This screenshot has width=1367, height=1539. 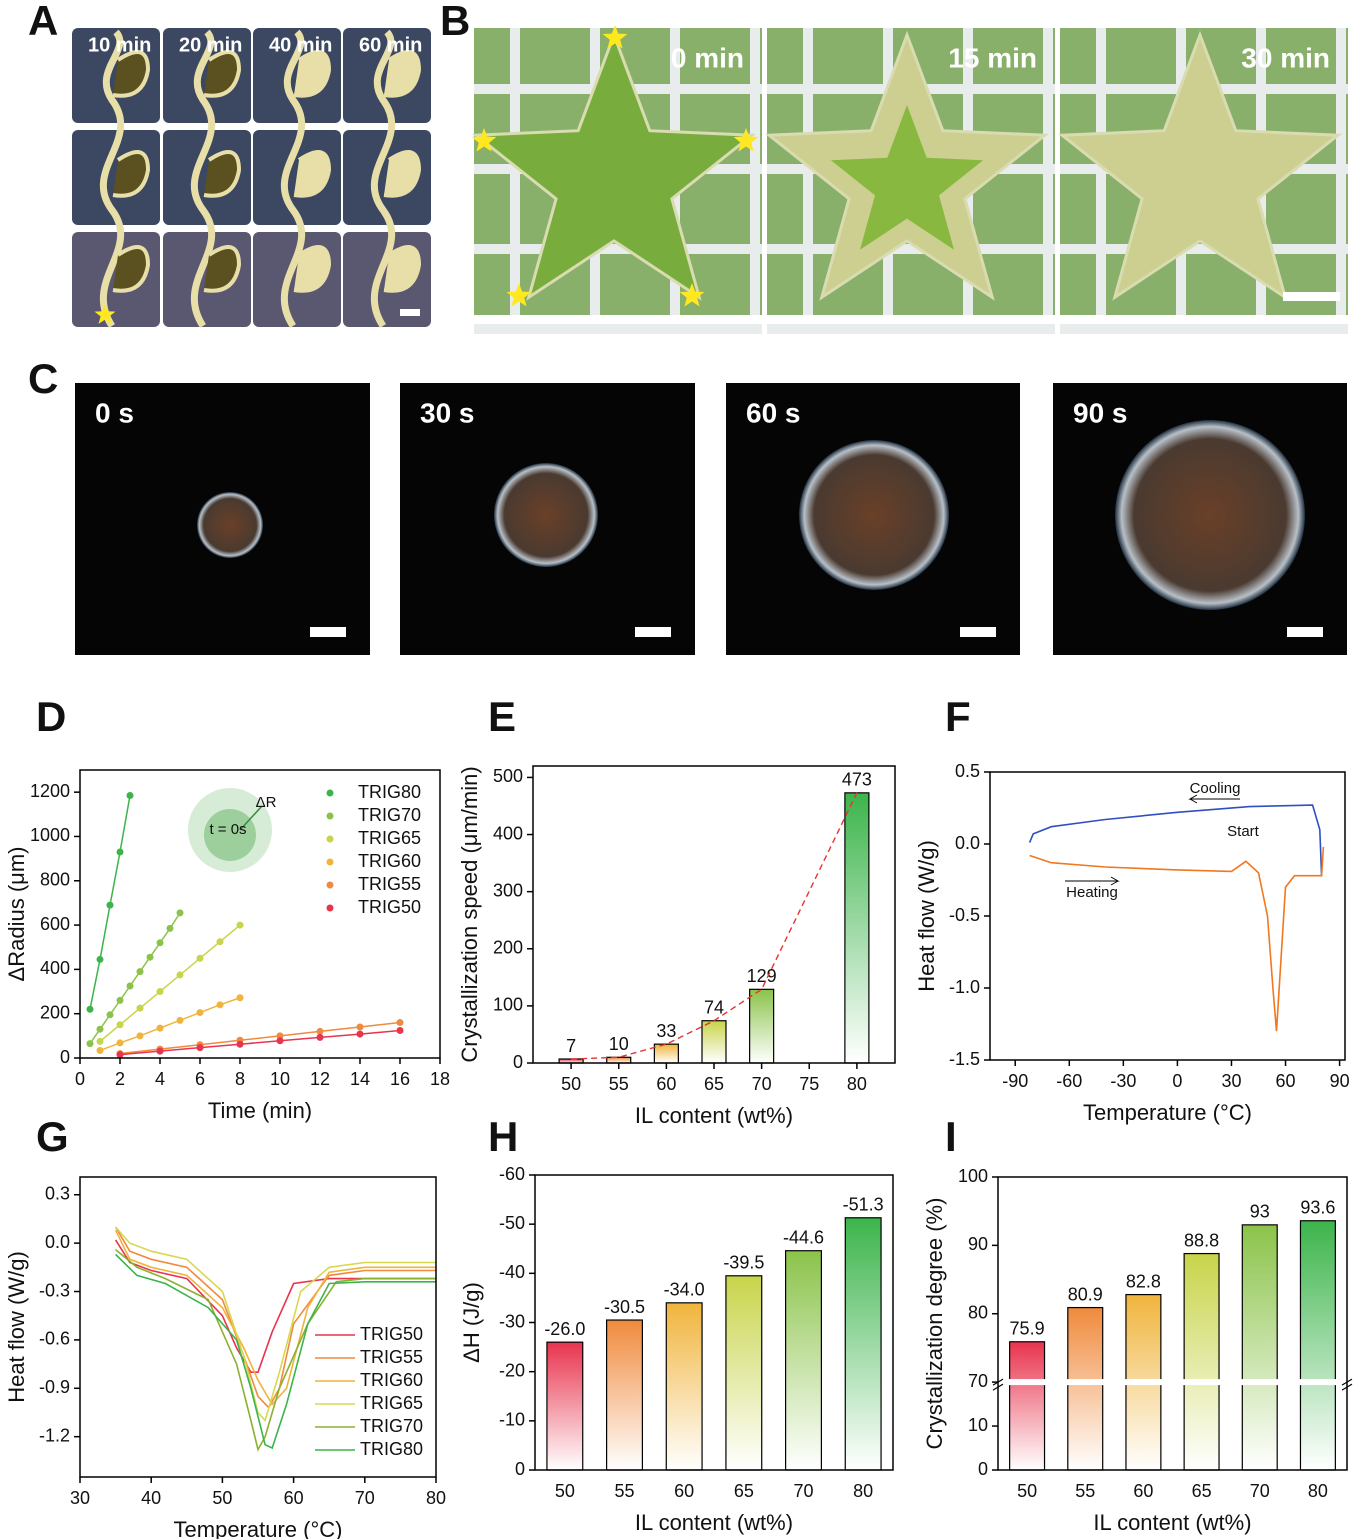 I want to click on photo-caption: 0 s, so click(x=114, y=412).